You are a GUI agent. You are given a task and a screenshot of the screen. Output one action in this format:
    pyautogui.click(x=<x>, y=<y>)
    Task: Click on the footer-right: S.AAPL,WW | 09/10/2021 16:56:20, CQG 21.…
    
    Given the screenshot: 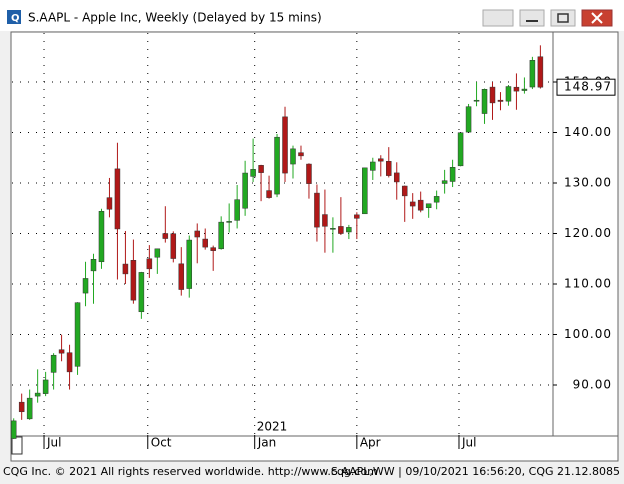 What is the action you would take?
    pyautogui.click(x=475, y=471)
    